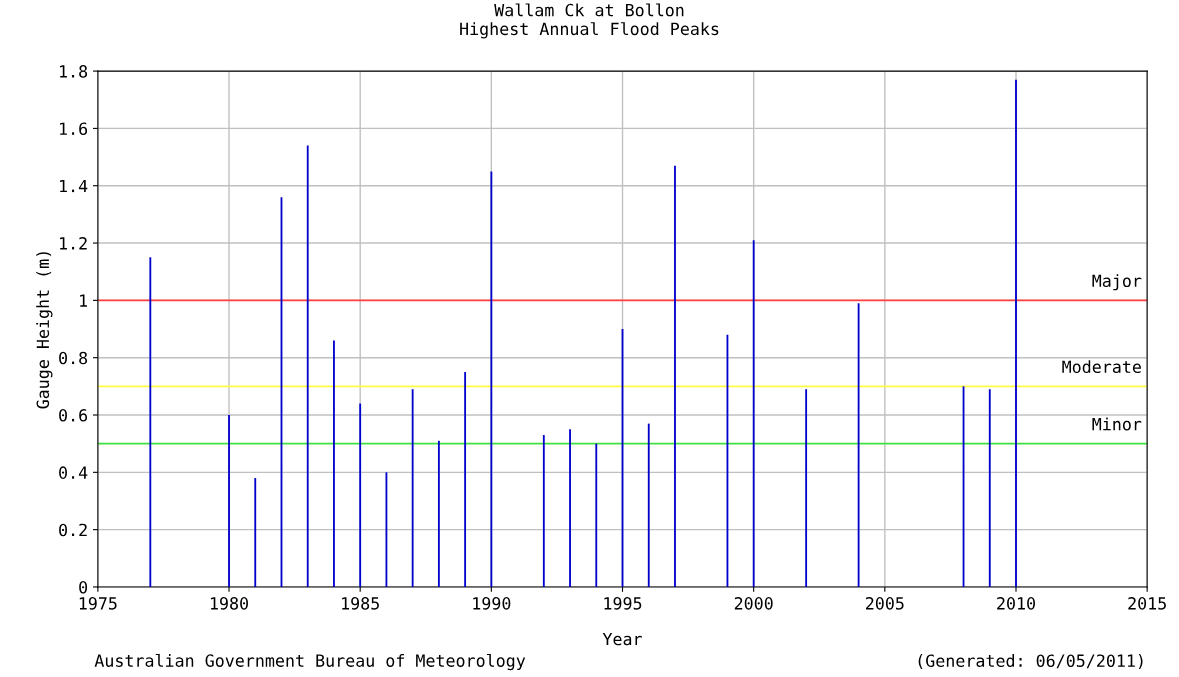 The image size is (1179, 677). What do you see at coordinates (73, 415) in the screenshot?
I see `y-tick-label: 0.6` at bounding box center [73, 415].